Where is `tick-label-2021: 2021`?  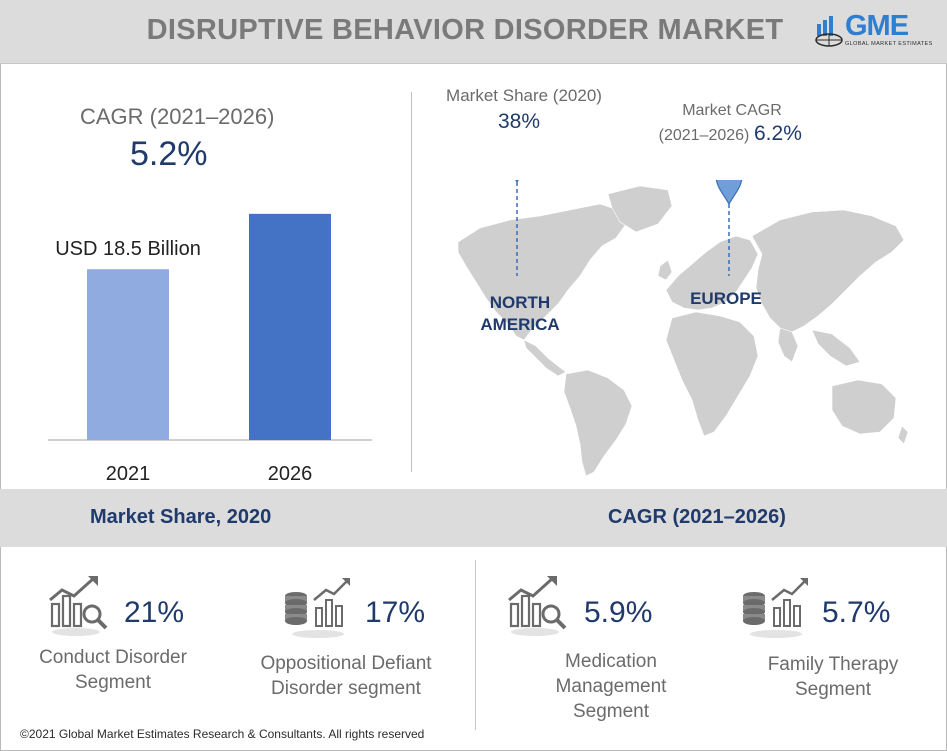
tick-label-2021: 2021 is located at coordinates (128, 474).